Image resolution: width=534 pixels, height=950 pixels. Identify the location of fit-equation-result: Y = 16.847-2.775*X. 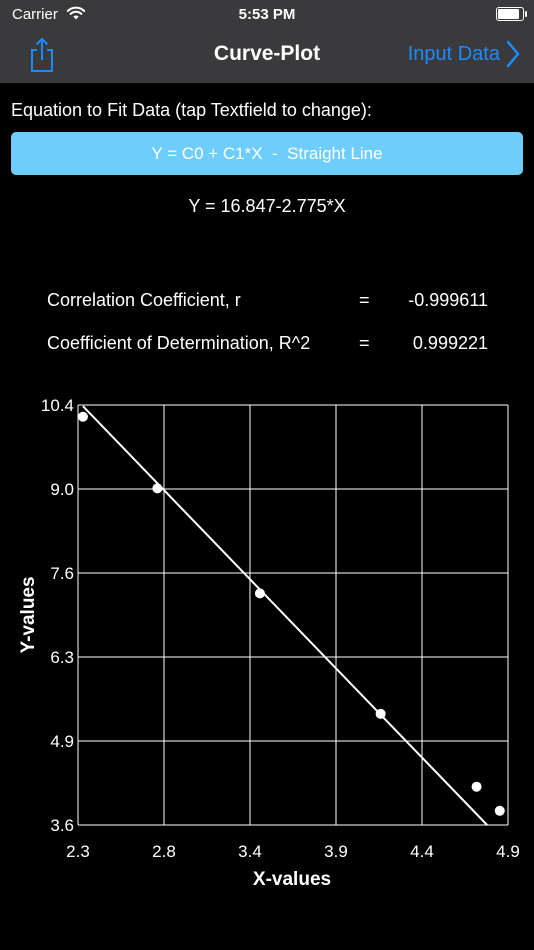
(267, 206).